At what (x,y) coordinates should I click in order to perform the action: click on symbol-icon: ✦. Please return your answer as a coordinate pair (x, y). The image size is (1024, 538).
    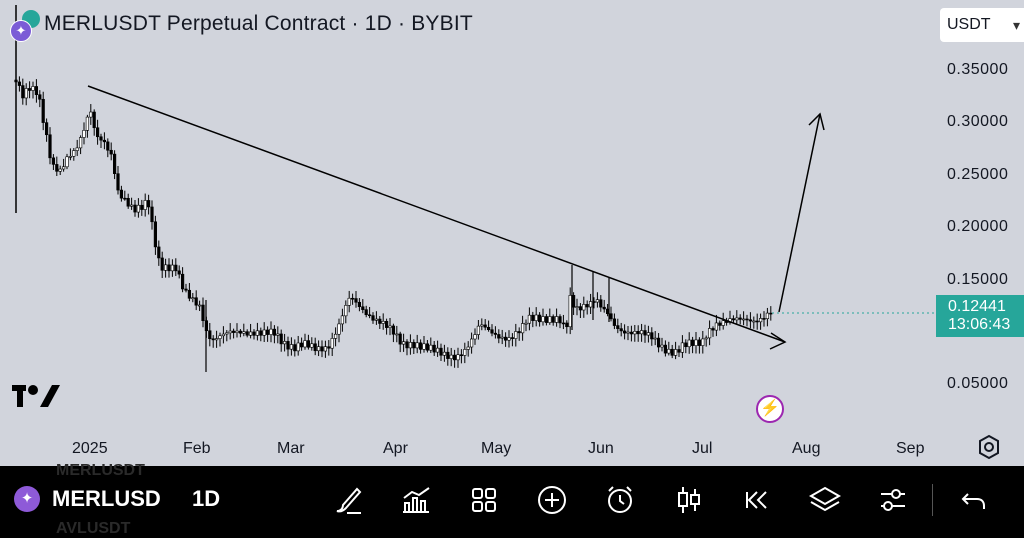
    Looking at the image, I should click on (27, 499).